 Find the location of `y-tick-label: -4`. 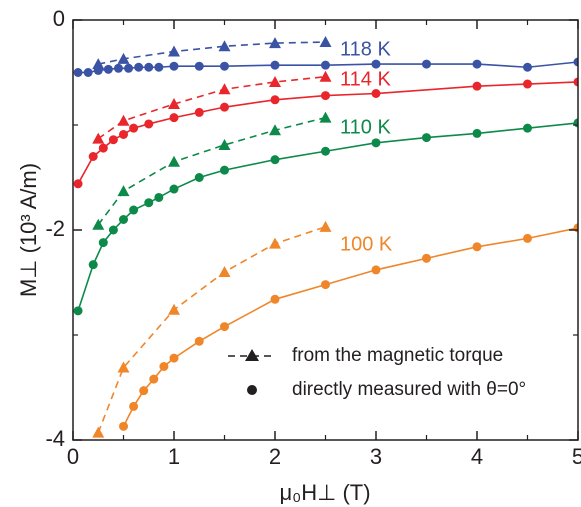

y-tick-label: -4 is located at coordinates (55, 438).